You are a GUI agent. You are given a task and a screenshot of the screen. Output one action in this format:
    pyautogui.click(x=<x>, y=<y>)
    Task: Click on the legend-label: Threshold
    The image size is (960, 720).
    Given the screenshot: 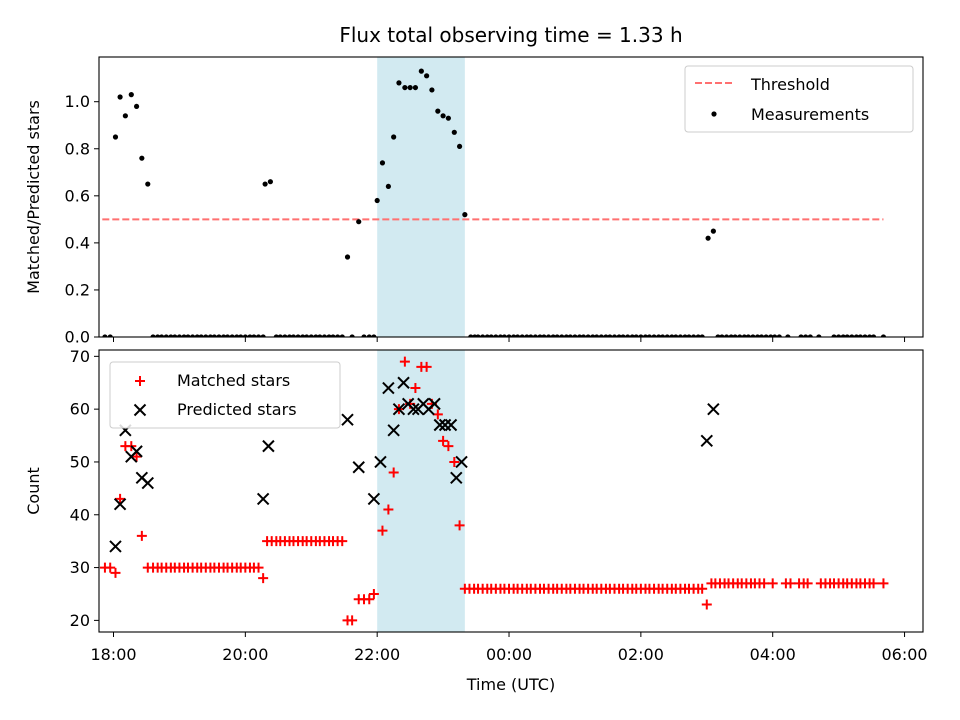 What is the action you would take?
    pyautogui.click(x=790, y=84)
    